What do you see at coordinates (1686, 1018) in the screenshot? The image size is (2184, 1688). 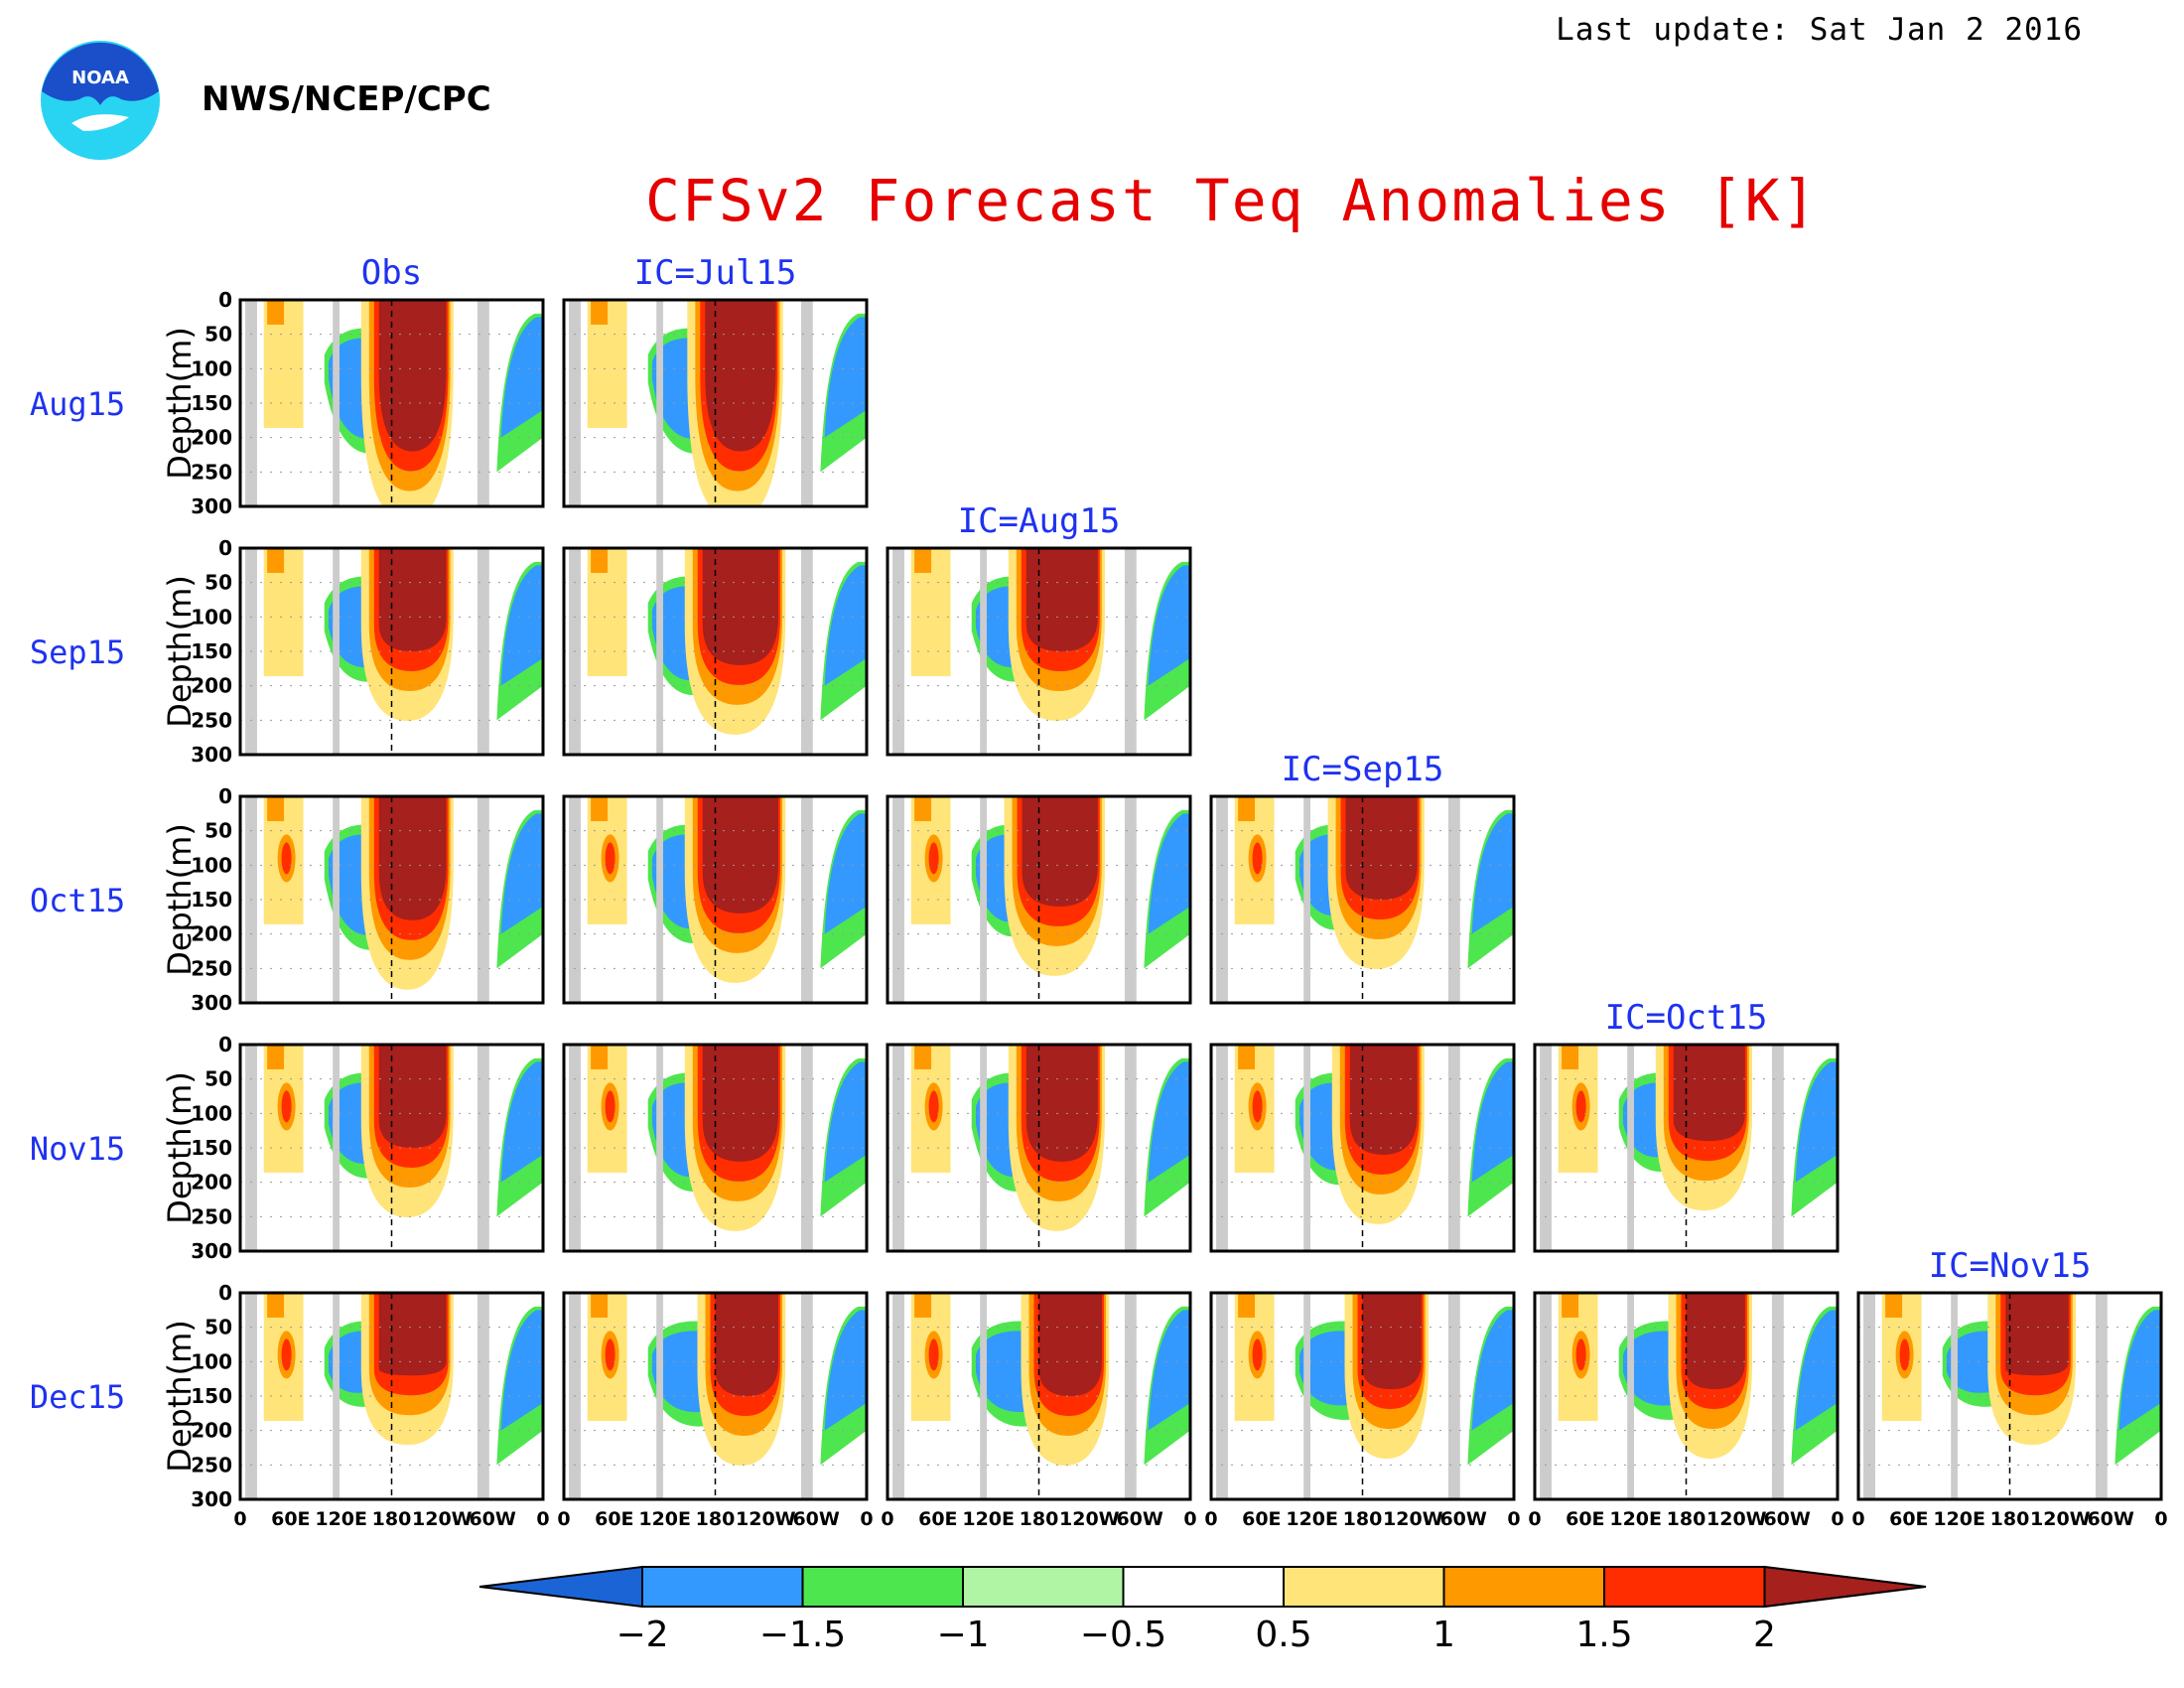 I see `column-title: IC=Oct15` at bounding box center [1686, 1018].